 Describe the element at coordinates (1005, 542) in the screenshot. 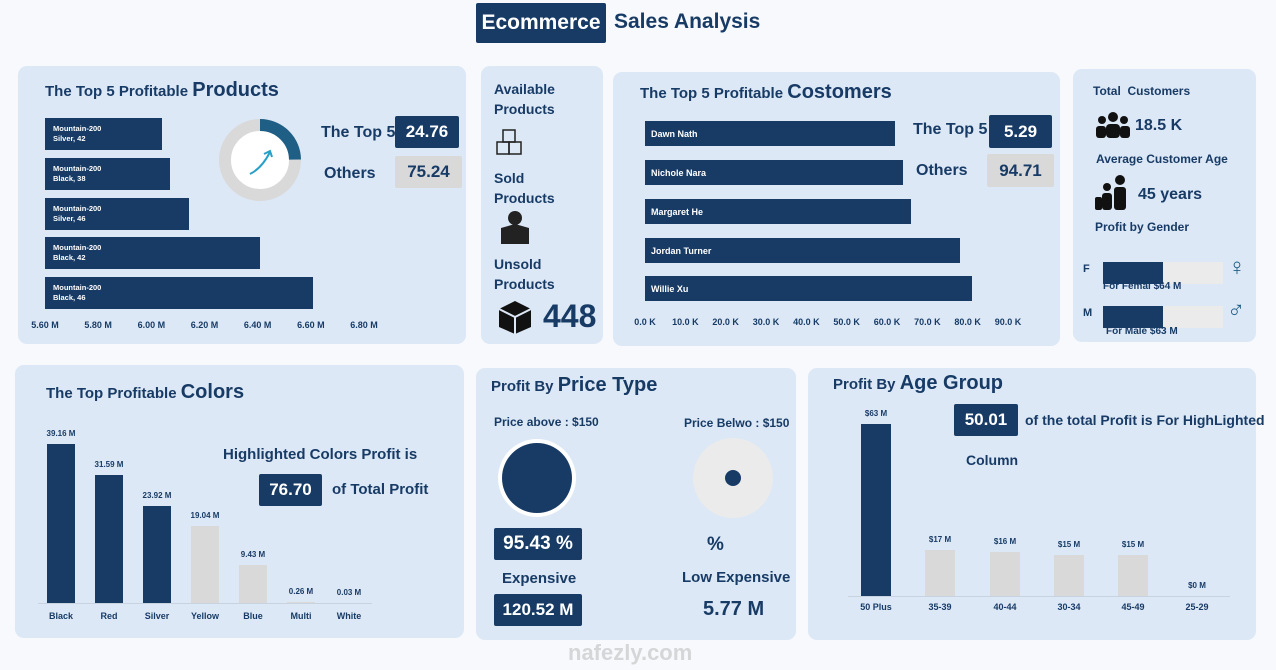

I see `value-label: $16 M` at that location.